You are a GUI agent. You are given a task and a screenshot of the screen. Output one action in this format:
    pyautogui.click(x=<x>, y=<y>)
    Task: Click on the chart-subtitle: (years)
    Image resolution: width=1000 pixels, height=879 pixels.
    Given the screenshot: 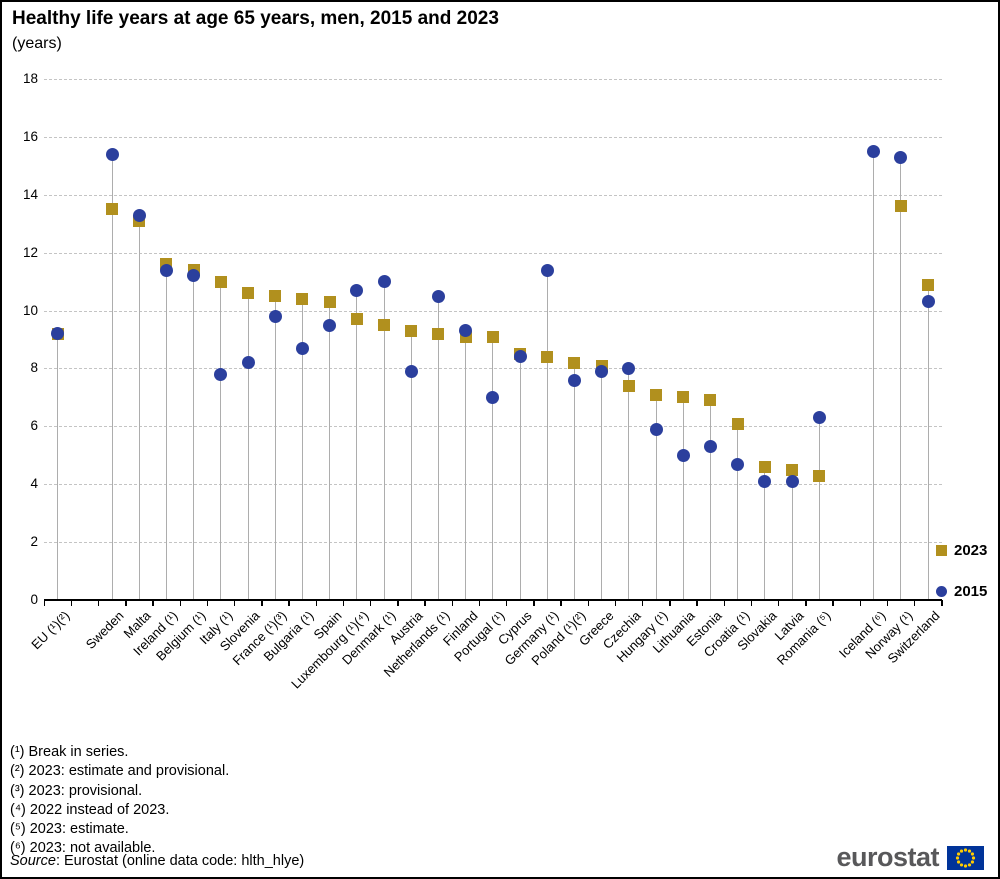 What is the action you would take?
    pyautogui.click(x=37, y=43)
    